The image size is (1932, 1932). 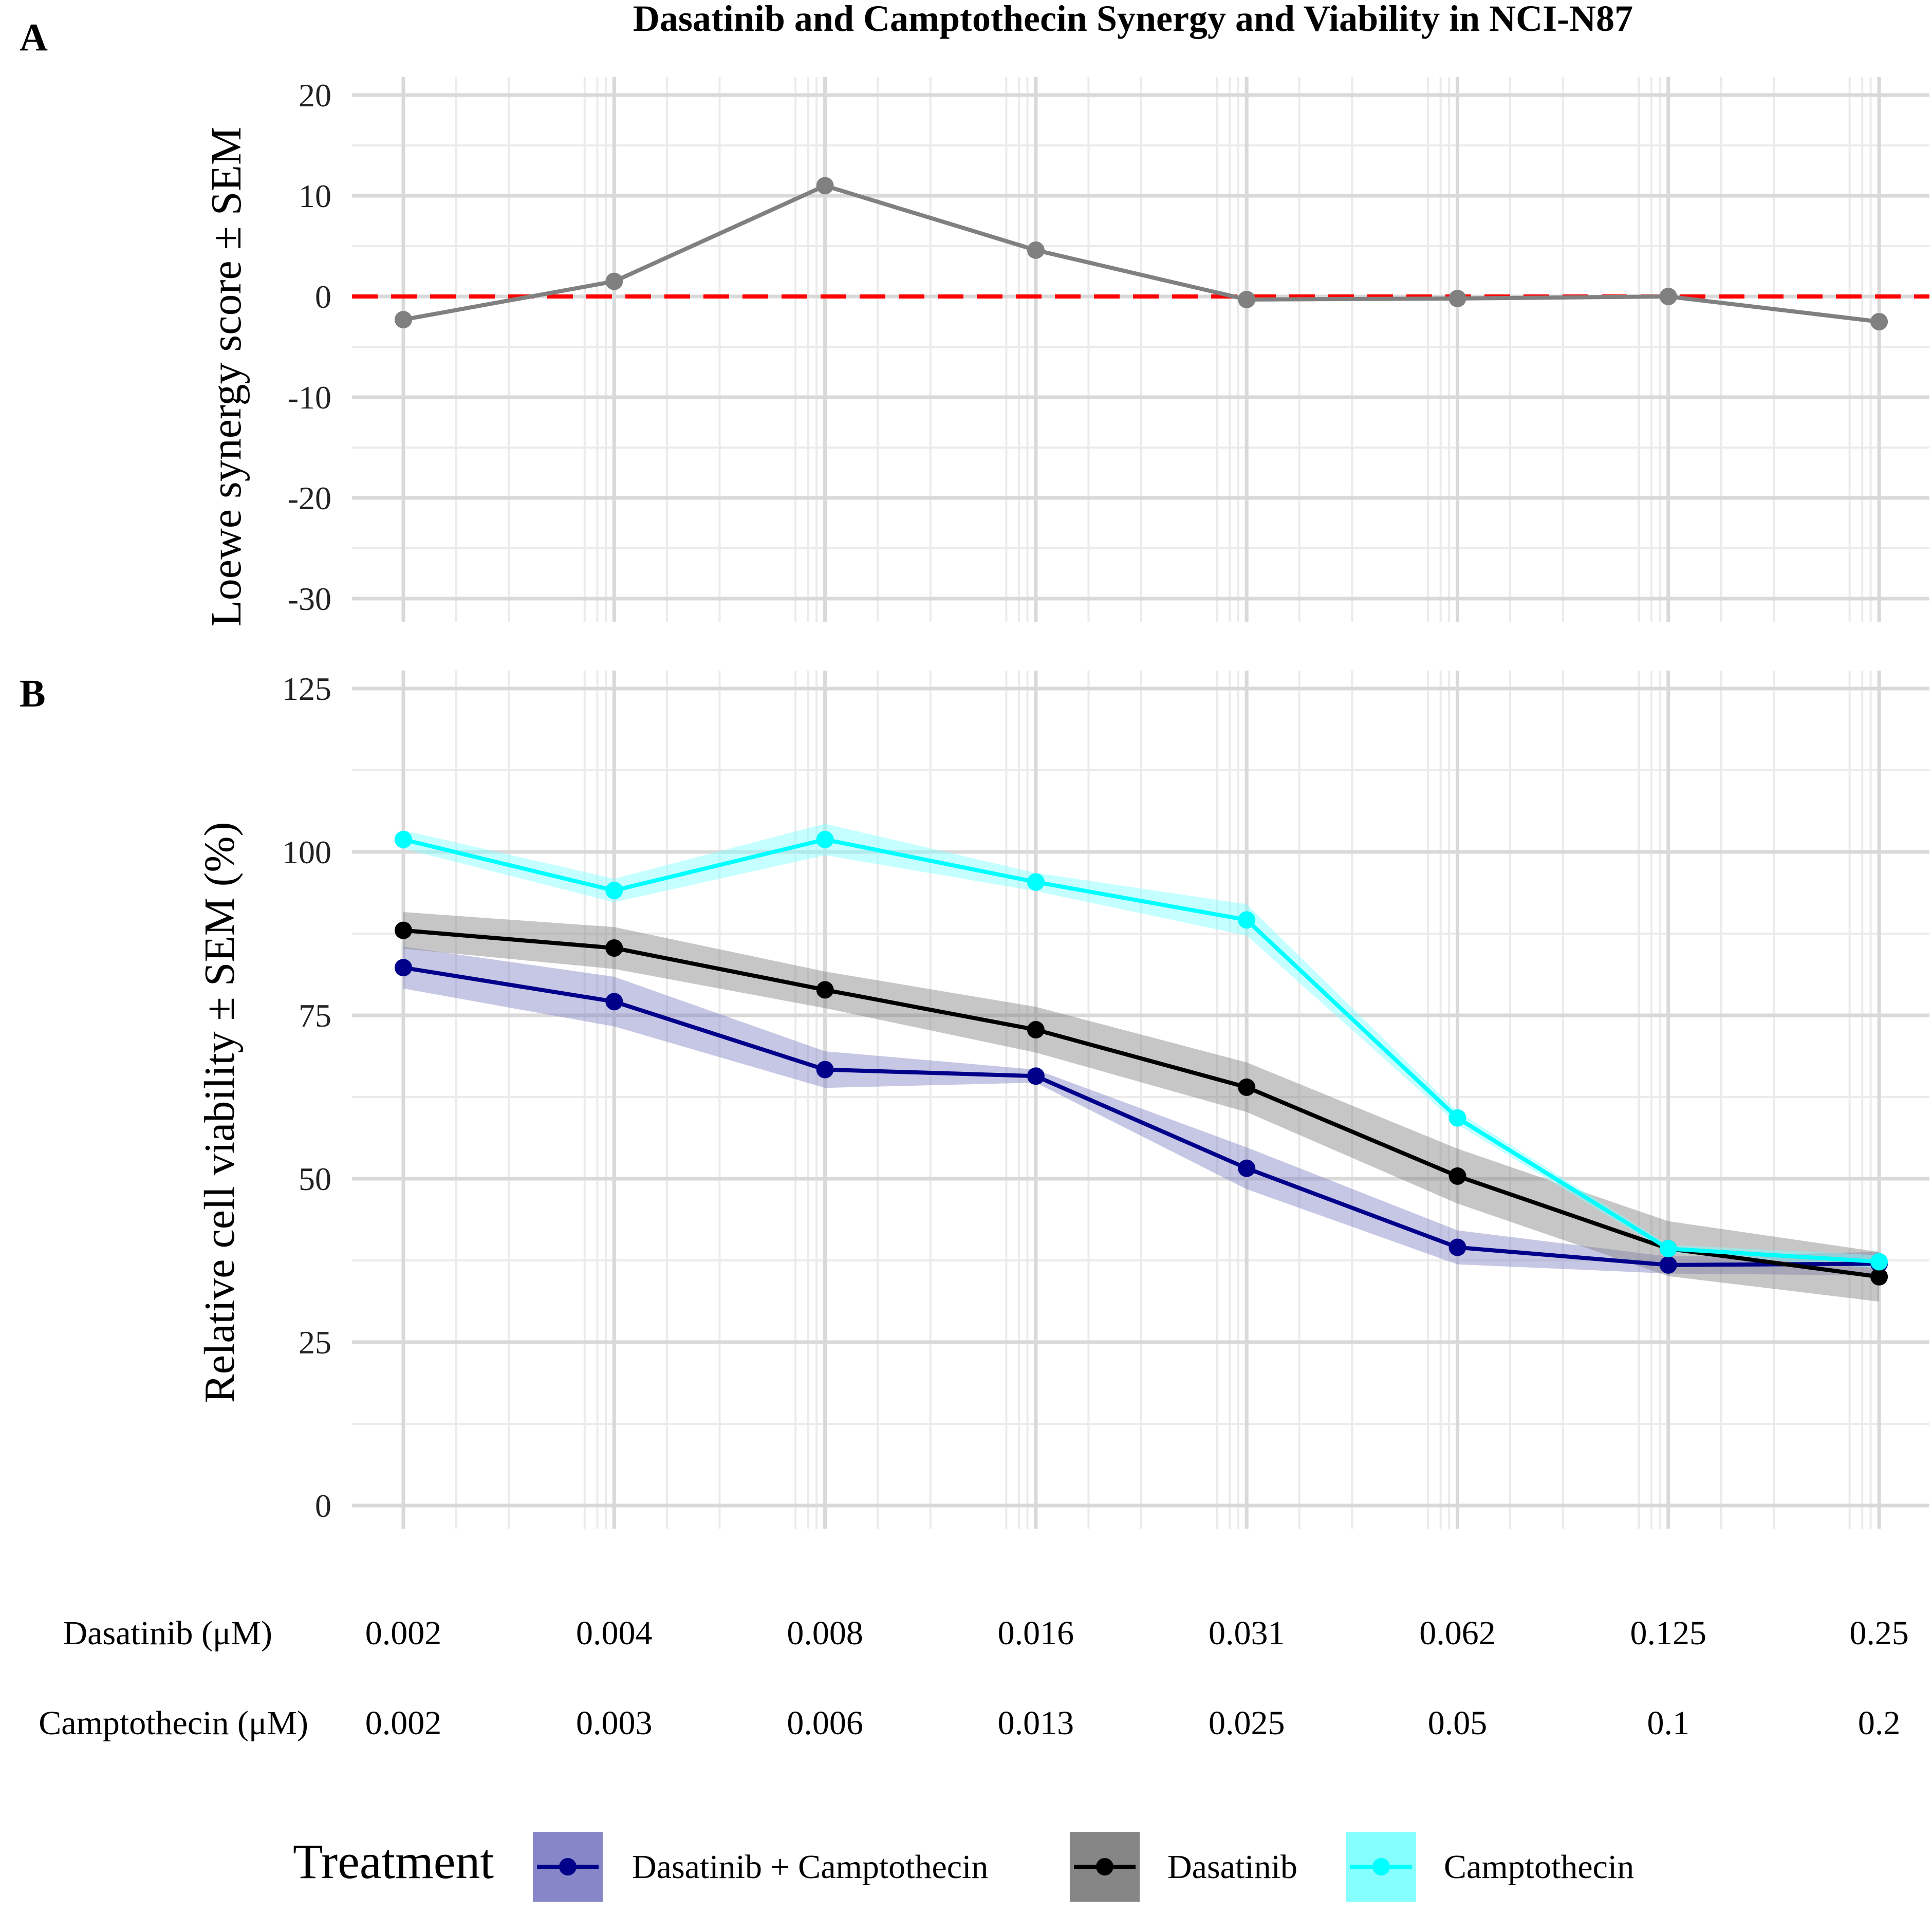 What do you see at coordinates (825, 1633) in the screenshot?
I see `dose-tick-label: 0.008` at bounding box center [825, 1633].